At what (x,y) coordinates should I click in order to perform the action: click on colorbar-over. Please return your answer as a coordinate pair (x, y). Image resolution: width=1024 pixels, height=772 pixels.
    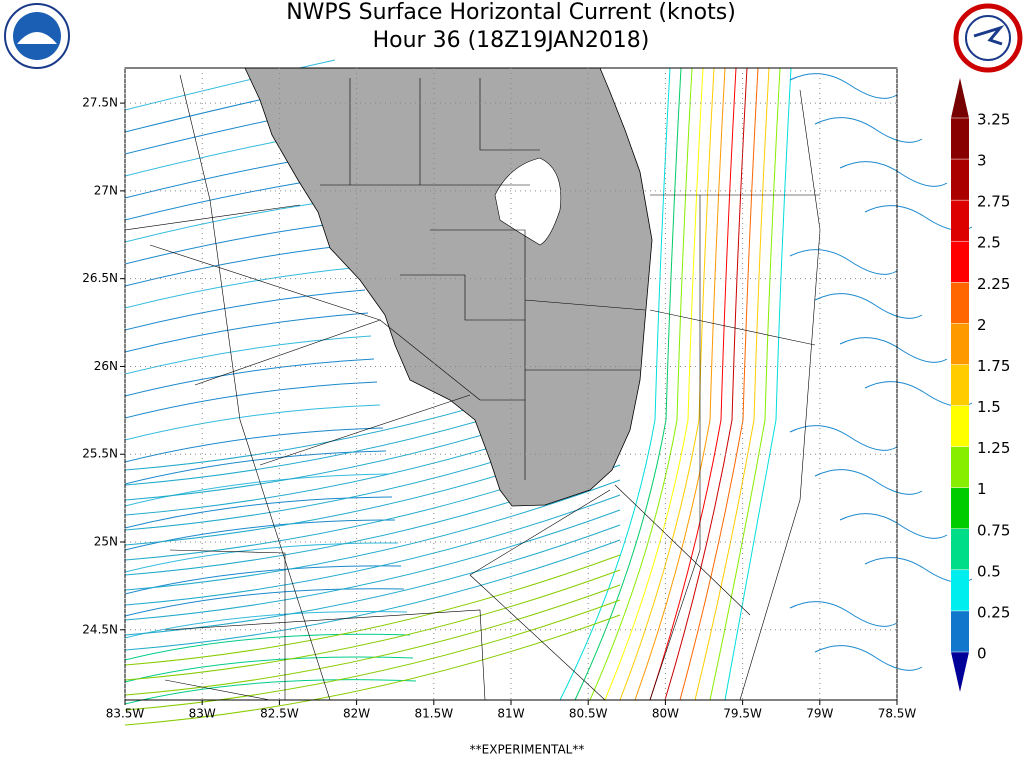
    Looking at the image, I should click on (960, 98).